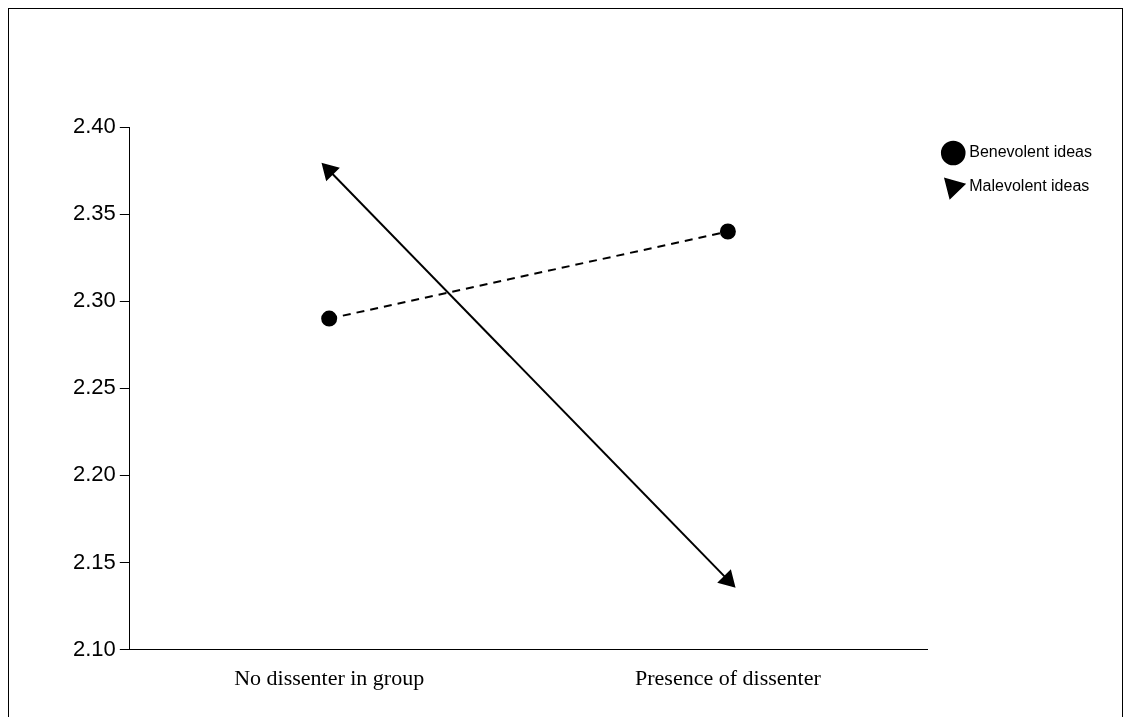 Image resolution: width=1133 pixels, height=717 pixels. Describe the element at coordinates (728, 677) in the screenshot. I see `x-tick-label: Presence of dissenter` at that location.